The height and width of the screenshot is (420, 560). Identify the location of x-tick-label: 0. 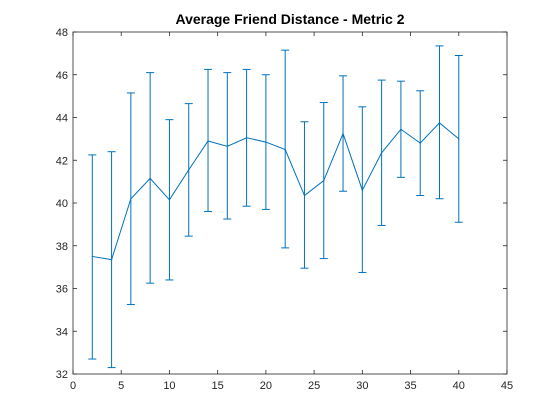
(73, 386).